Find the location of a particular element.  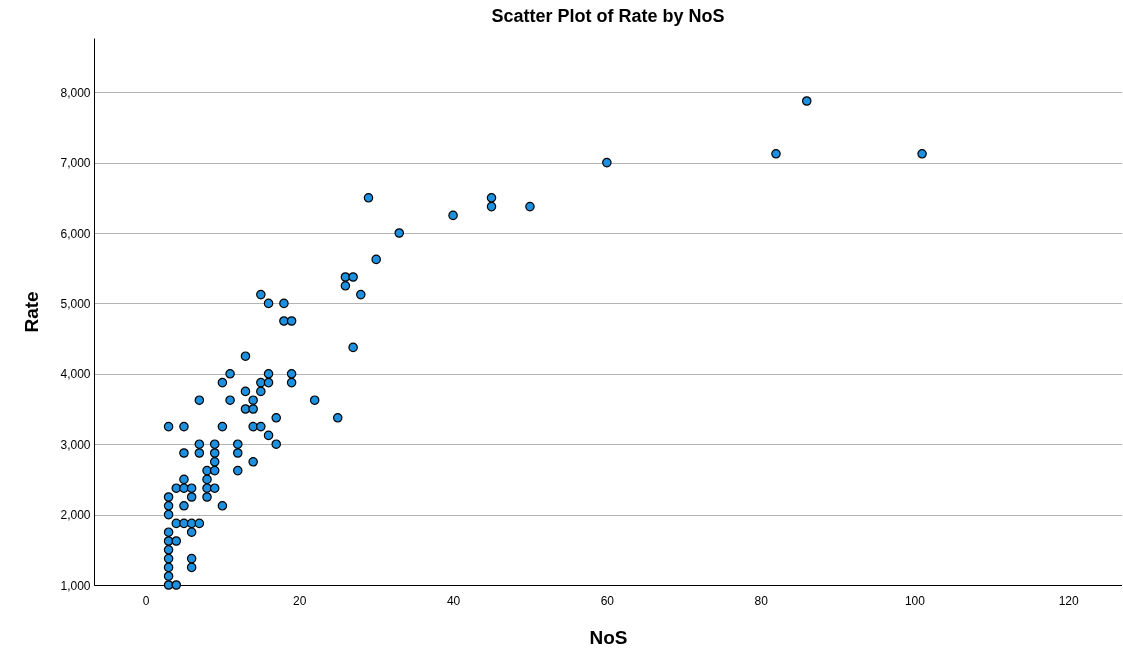

x-tick-label: 100 is located at coordinates (915, 600).